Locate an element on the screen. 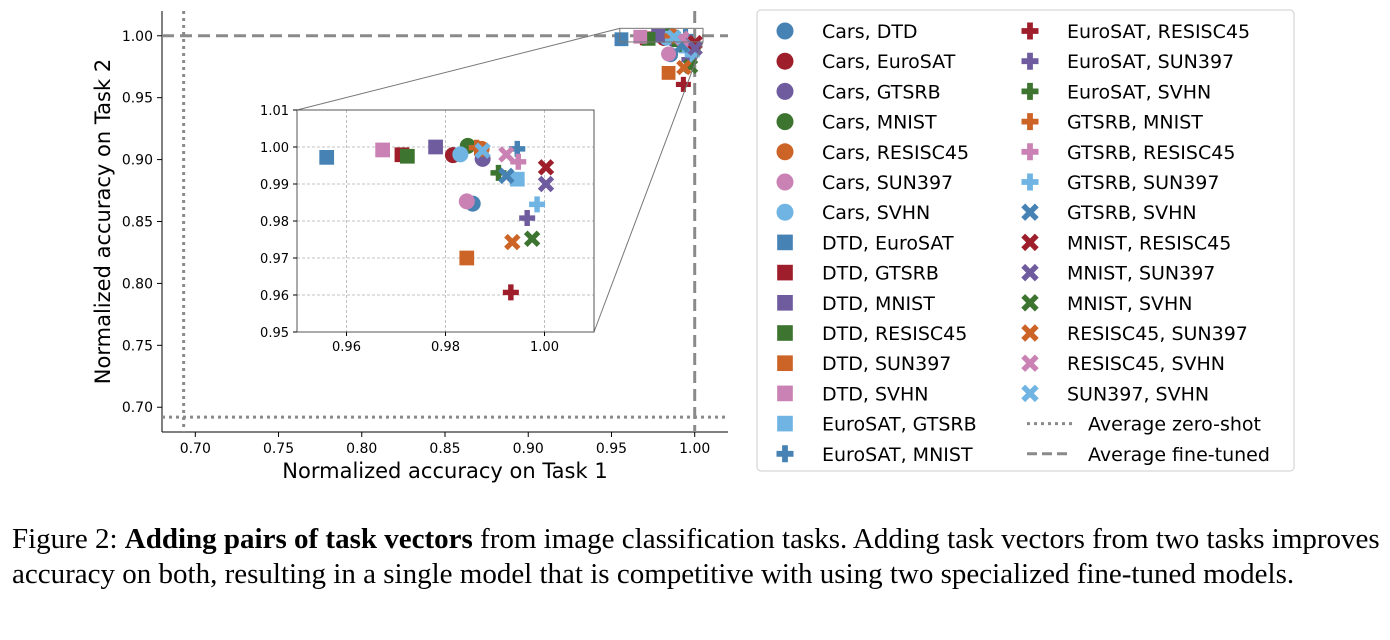  legend-item: EuroSAT, SVHN is located at coordinates (1116, 92).